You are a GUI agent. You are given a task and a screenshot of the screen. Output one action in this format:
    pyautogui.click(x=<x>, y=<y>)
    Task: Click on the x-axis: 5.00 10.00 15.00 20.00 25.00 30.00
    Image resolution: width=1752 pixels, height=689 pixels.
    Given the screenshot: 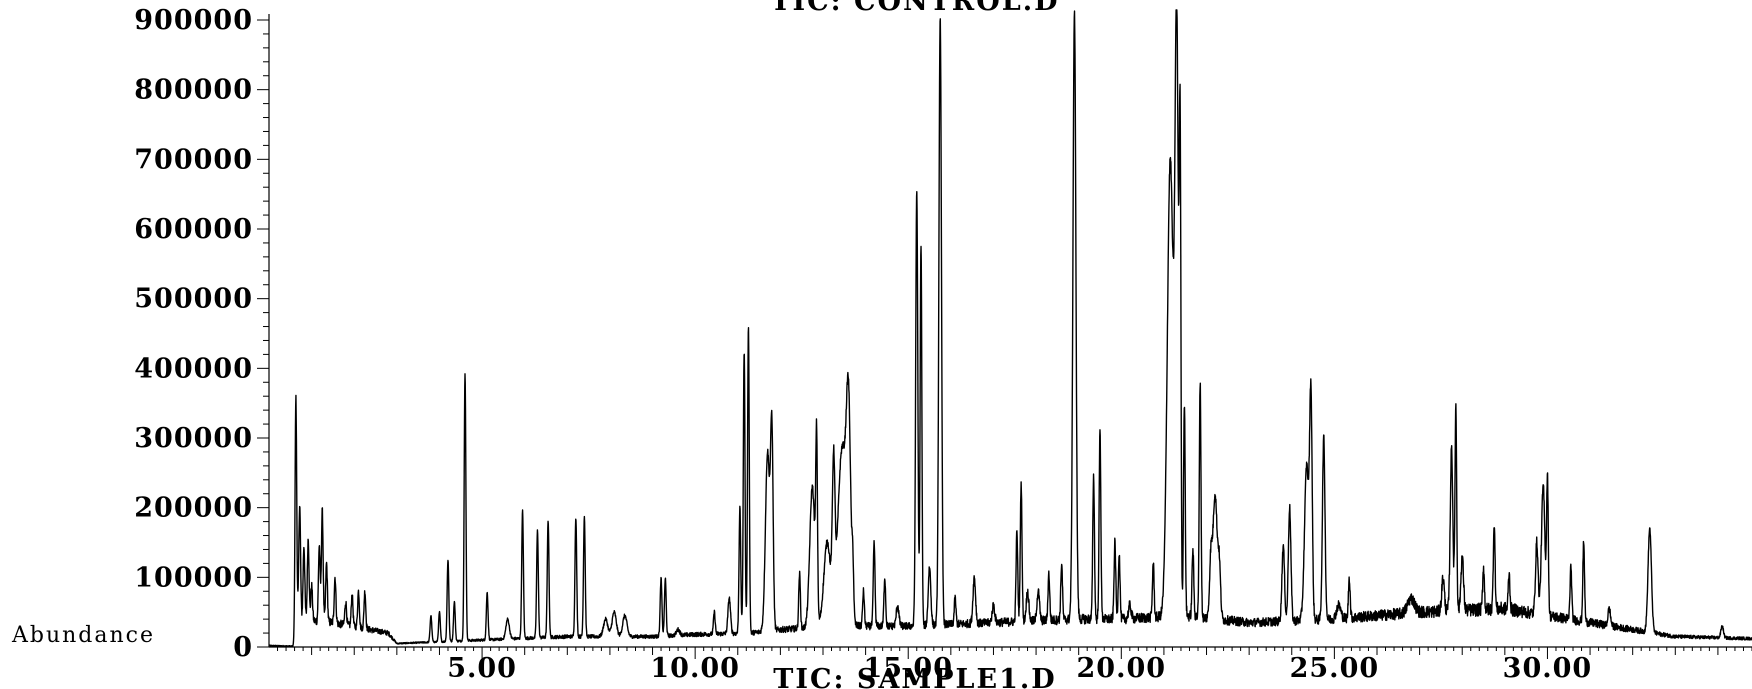 What is the action you would take?
    pyautogui.click(x=1010, y=665)
    